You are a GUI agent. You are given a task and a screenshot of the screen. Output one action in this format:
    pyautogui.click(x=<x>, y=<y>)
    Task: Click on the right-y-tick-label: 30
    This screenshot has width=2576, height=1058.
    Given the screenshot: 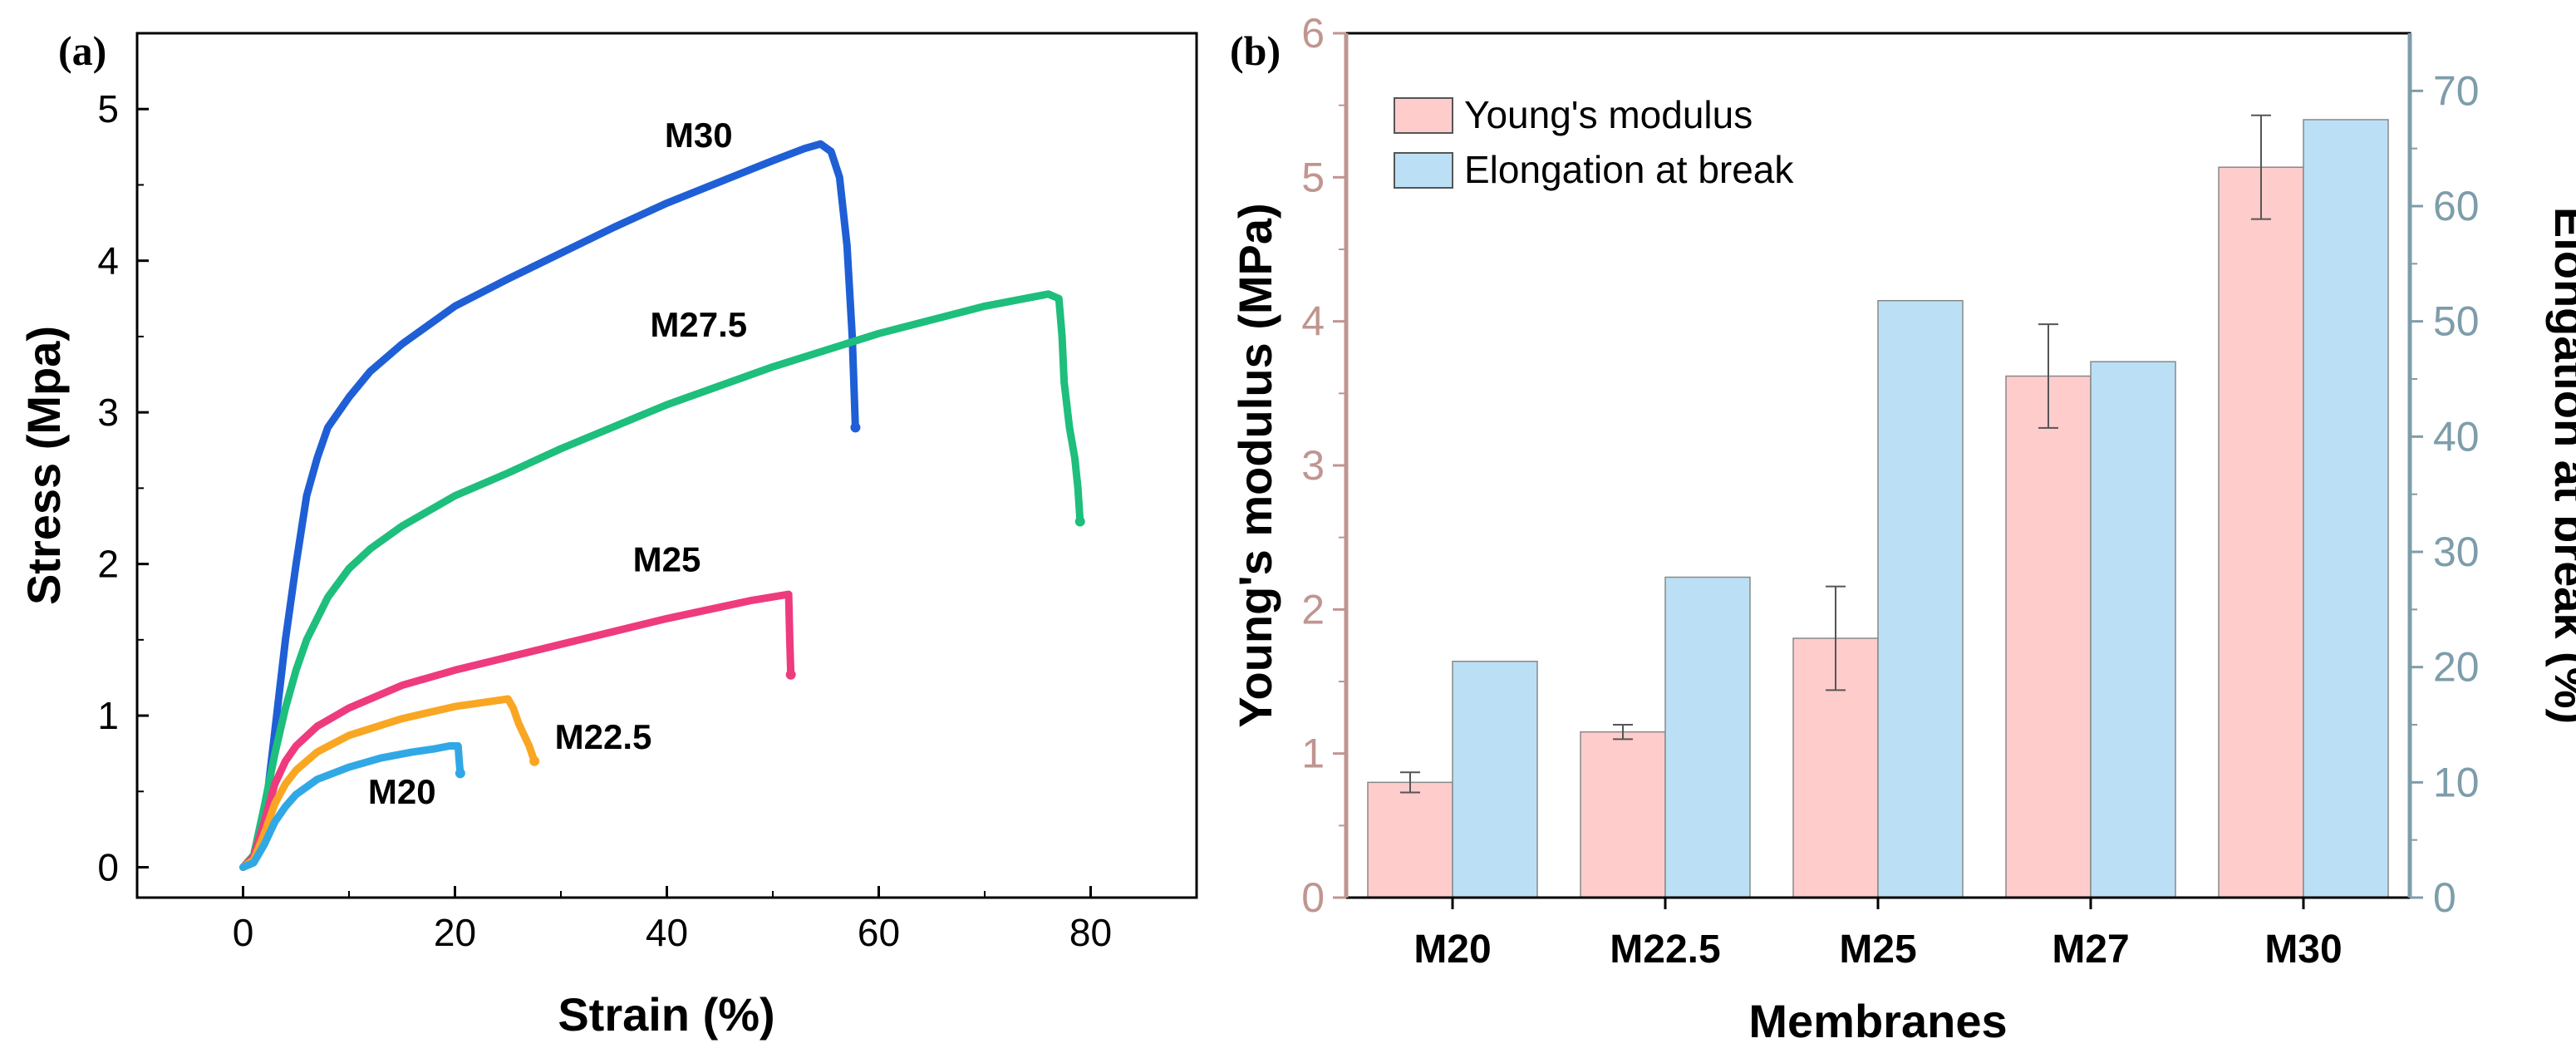 What is the action you would take?
    pyautogui.click(x=2457, y=552)
    